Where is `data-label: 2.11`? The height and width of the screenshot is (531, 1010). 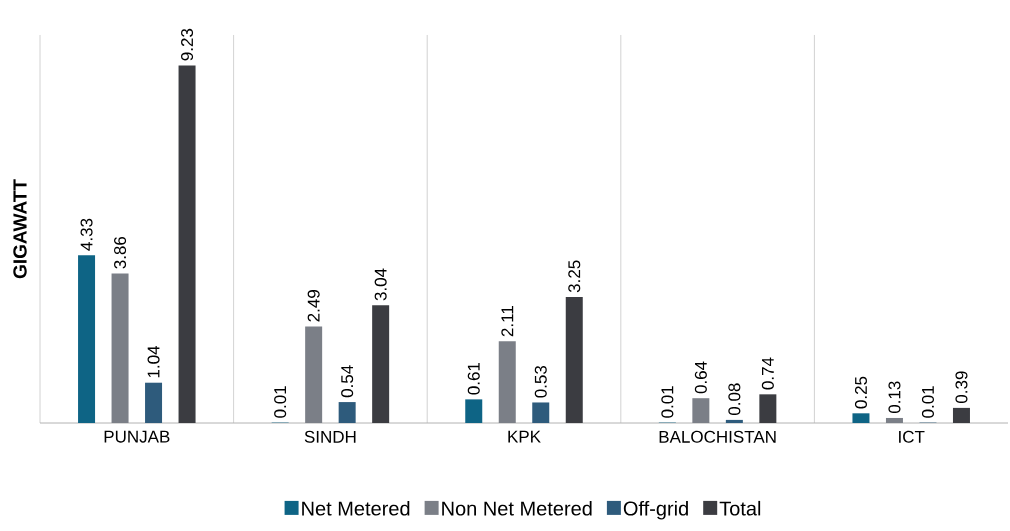 data-label: 2.11 is located at coordinates (507, 321).